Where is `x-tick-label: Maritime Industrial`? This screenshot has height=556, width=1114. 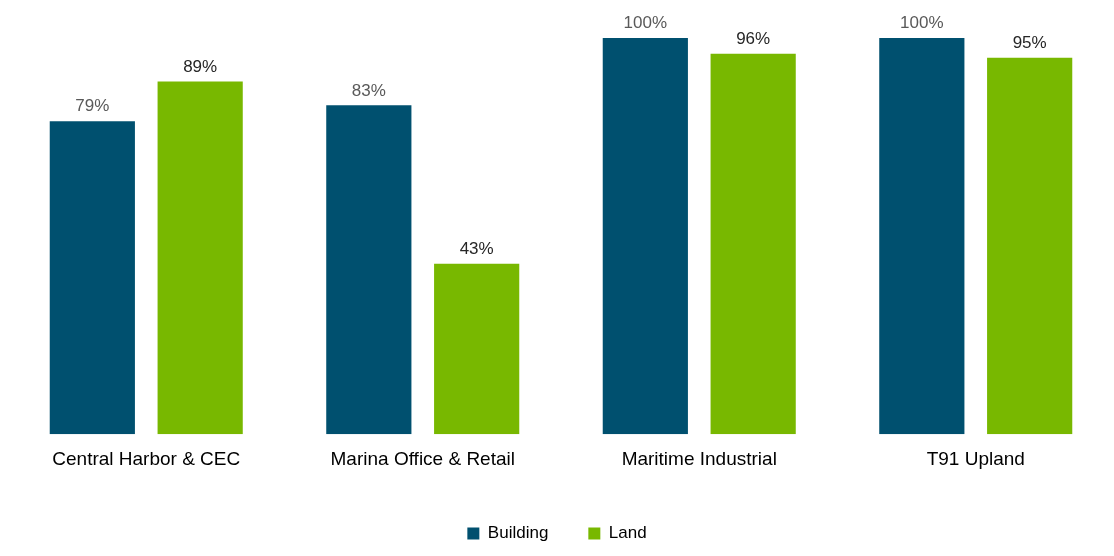
x-tick-label: Maritime Industrial is located at coordinates (699, 458).